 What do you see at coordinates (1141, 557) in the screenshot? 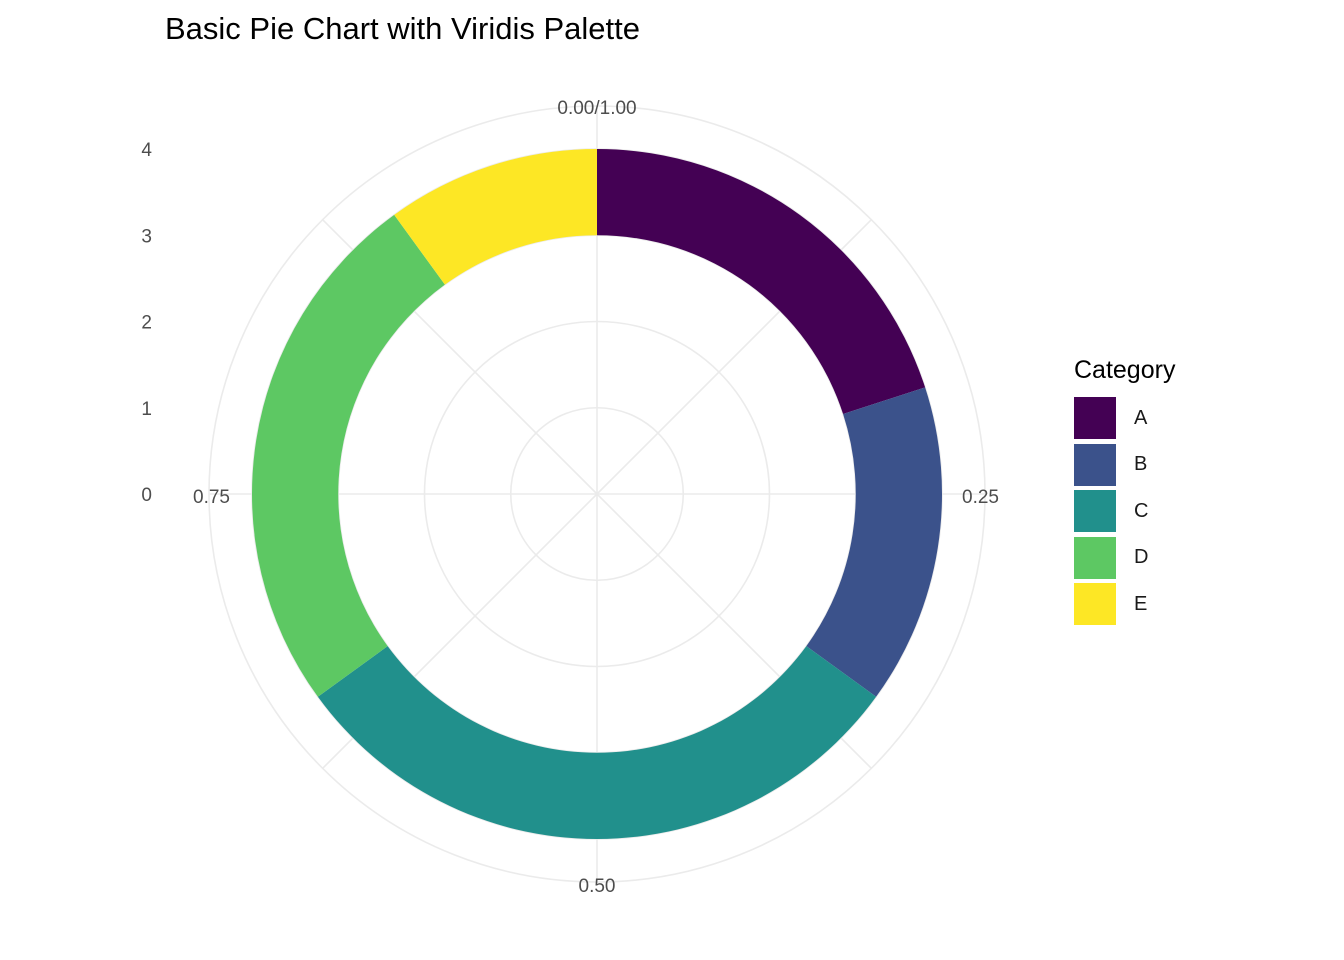
I see `legend-label: D` at bounding box center [1141, 557].